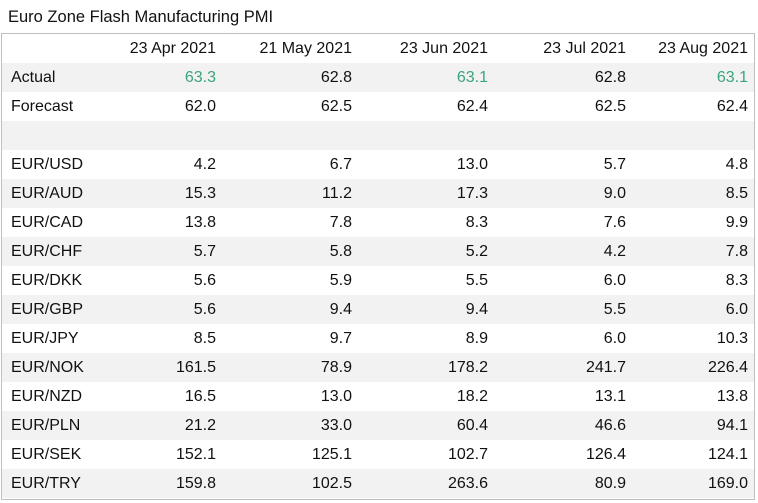 Image resolution: width=758 pixels, height=503 pixels. I want to click on actual-row: Actual 63.3 62.8 63.1 62.8 63.1, so click(378, 77).